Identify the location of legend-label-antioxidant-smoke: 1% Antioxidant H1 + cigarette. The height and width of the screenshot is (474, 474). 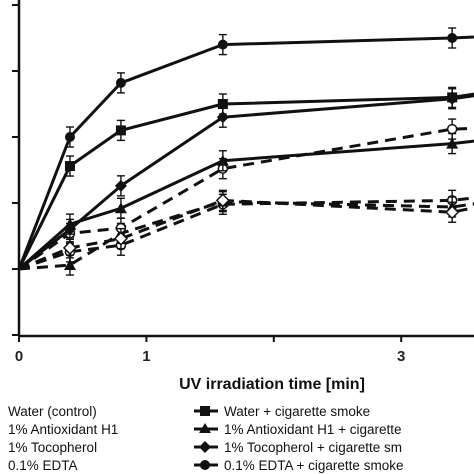
(312, 429).